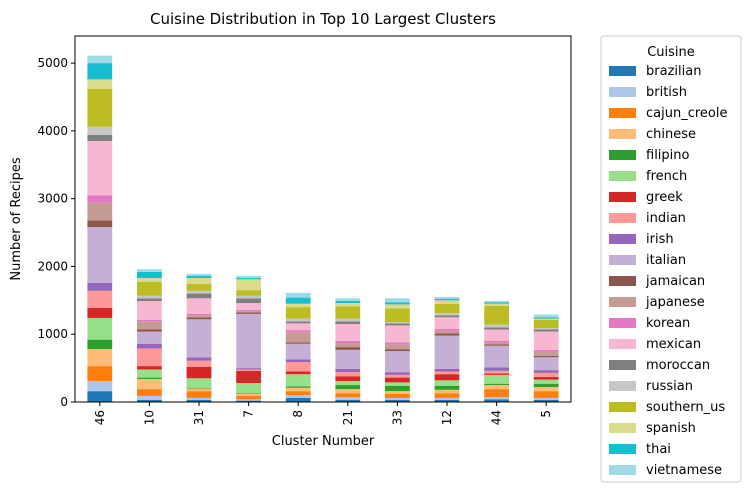 Image resolution: width=749 pixels, height=493 pixels. I want to click on x-tick-label: 12, so click(447, 417).